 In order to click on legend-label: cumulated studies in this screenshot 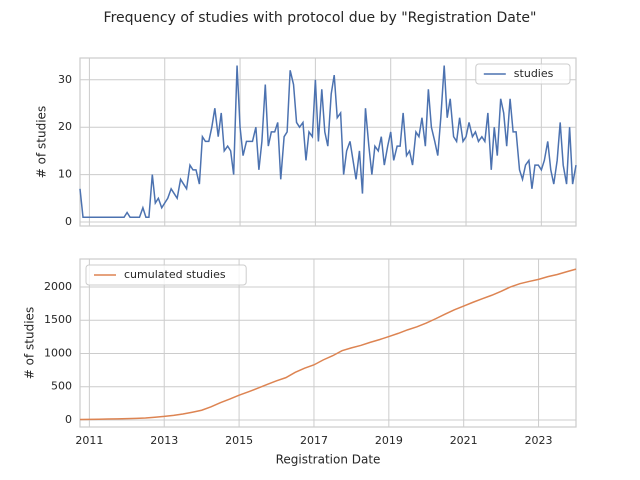, I will do `click(175, 274)`.